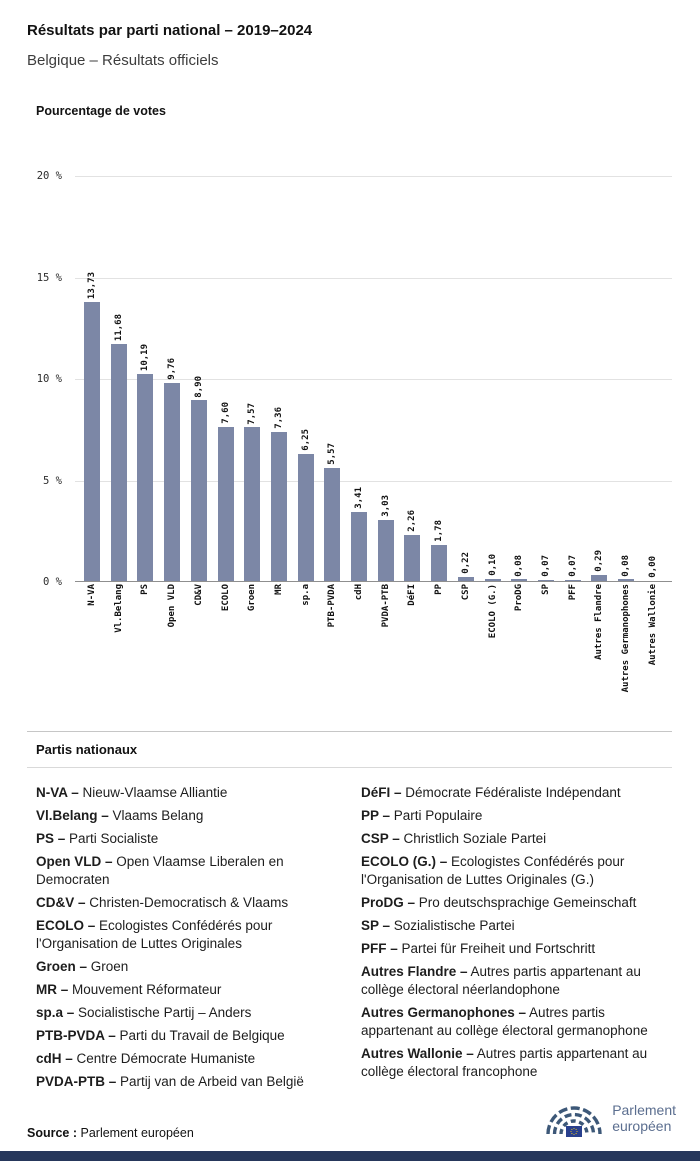 The image size is (700, 1161). I want to click on bar-value-label: 13,73, so click(92, 286).